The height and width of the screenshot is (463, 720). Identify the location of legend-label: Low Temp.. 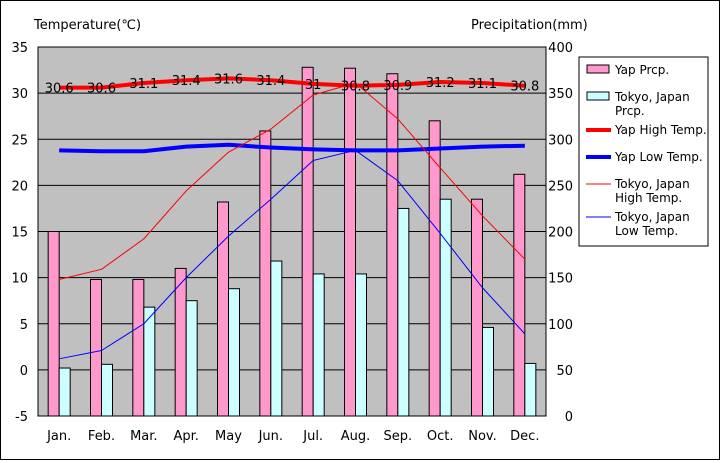
(646, 231).